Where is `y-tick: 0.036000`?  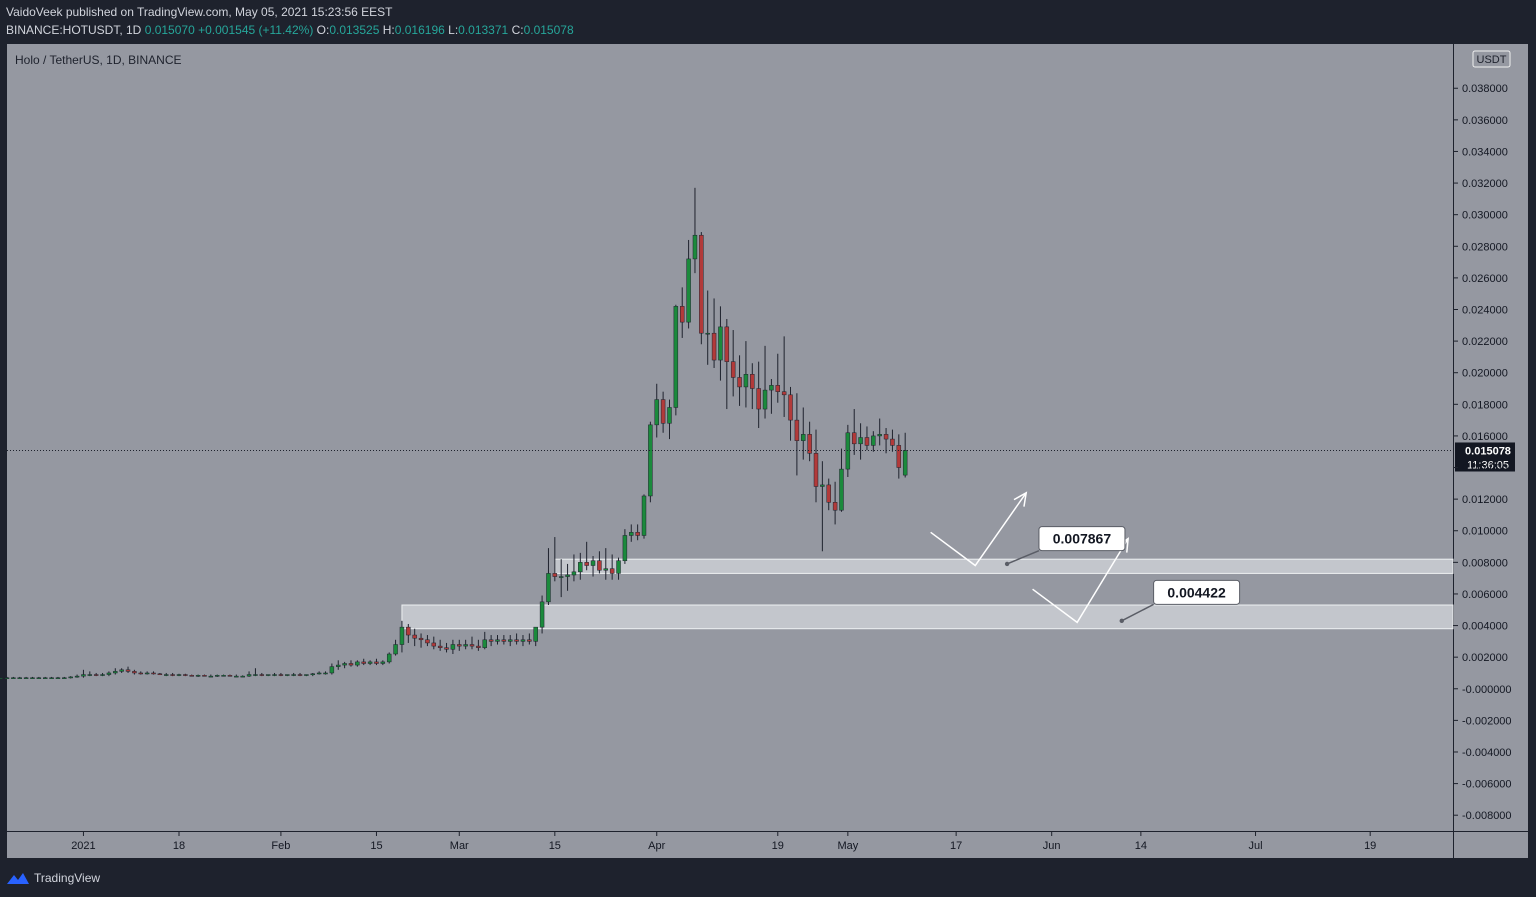 y-tick: 0.036000 is located at coordinates (1480, 121).